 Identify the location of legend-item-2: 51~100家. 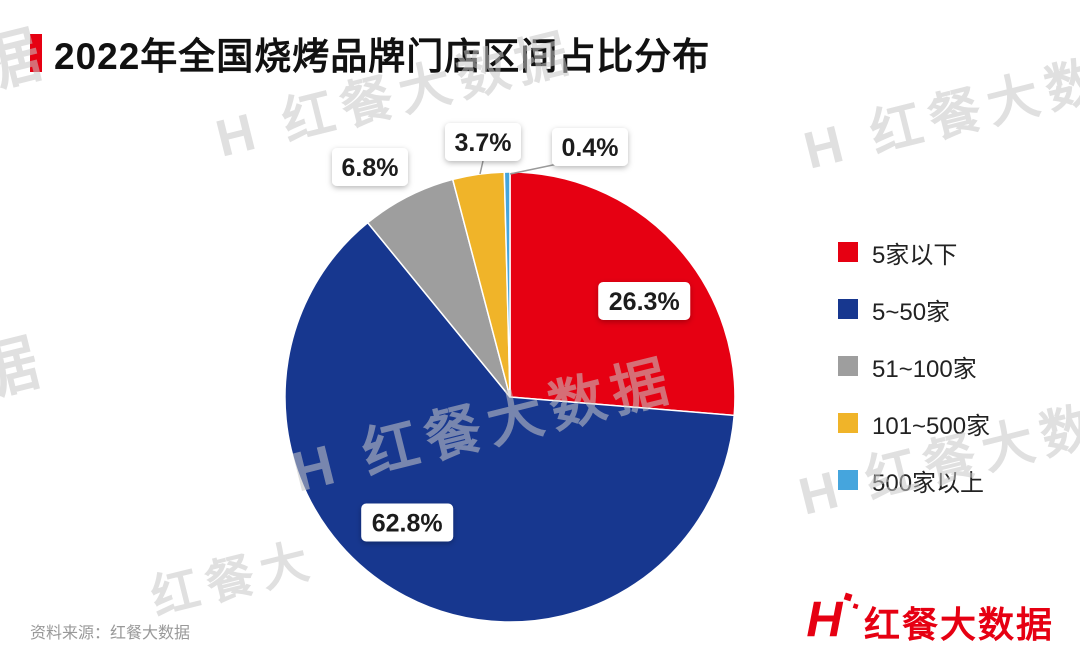
(914, 367).